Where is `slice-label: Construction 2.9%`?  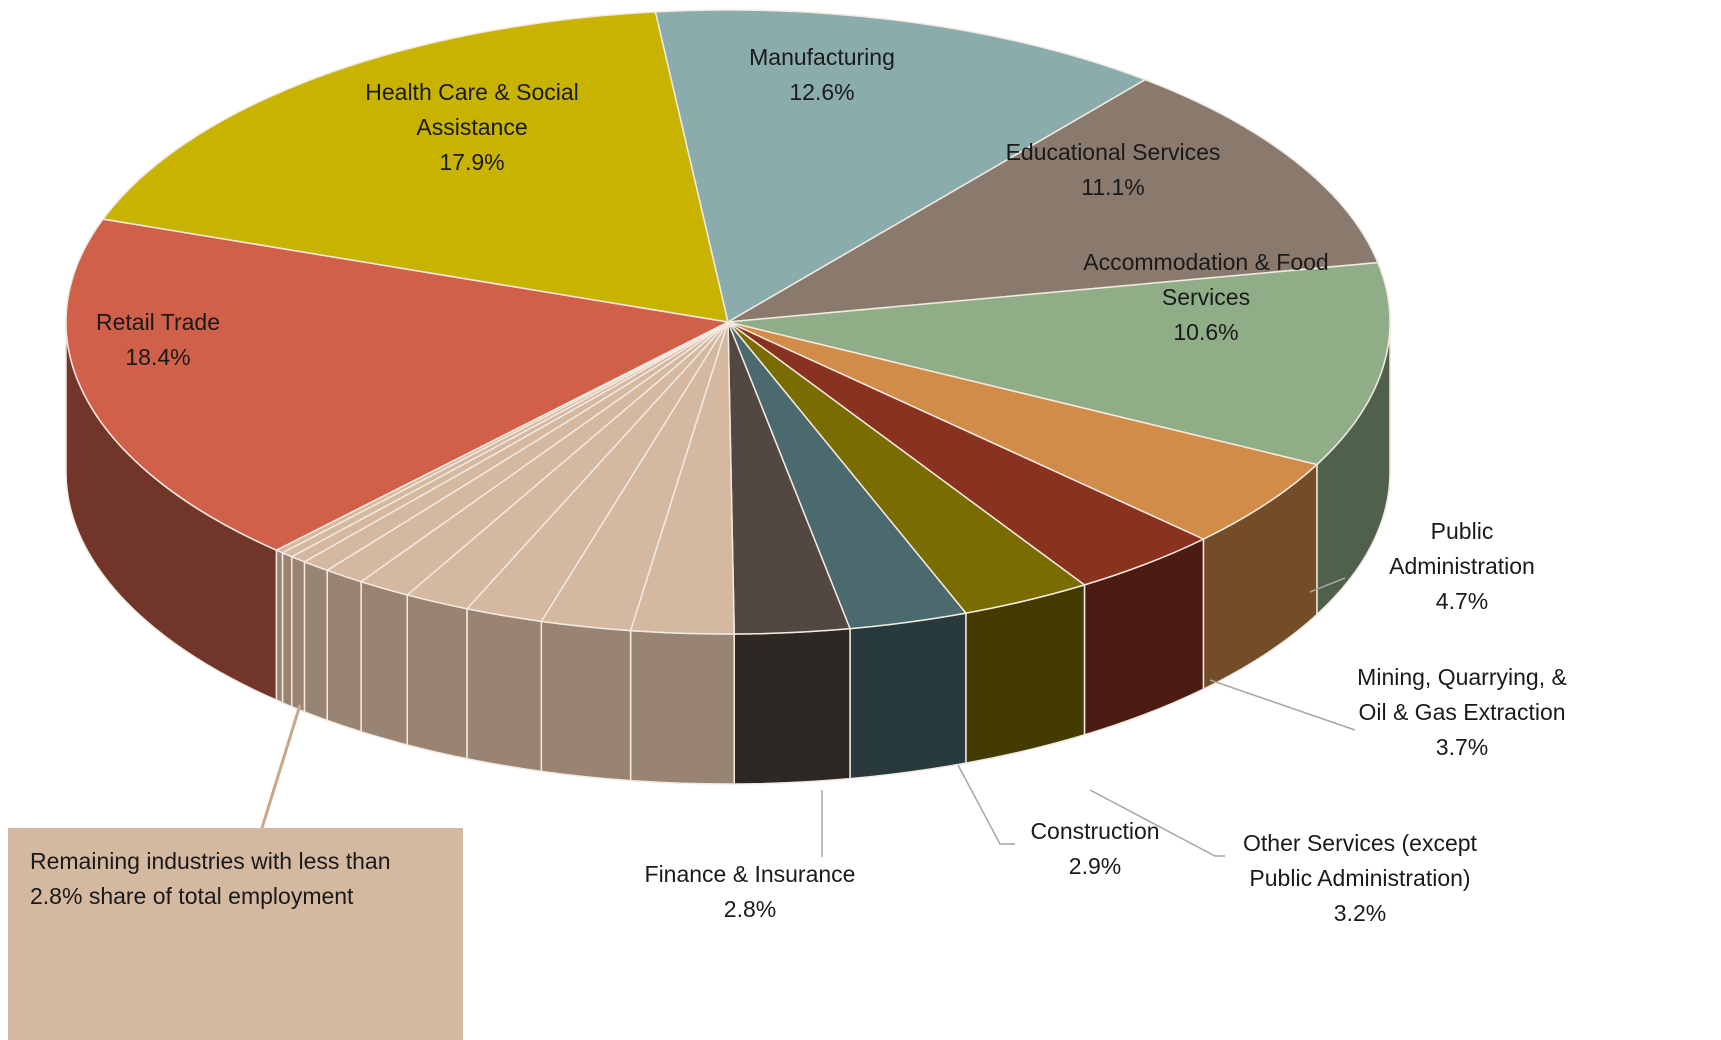
slice-label: Construction 2.9% is located at coordinates (1095, 849).